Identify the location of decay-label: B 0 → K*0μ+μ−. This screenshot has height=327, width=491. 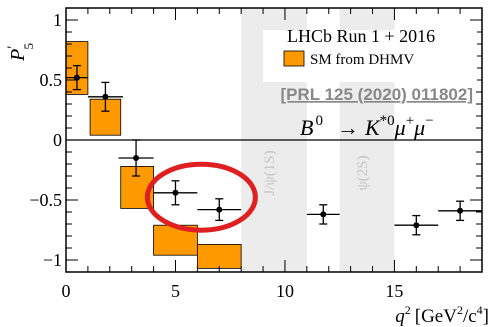
(367, 126).